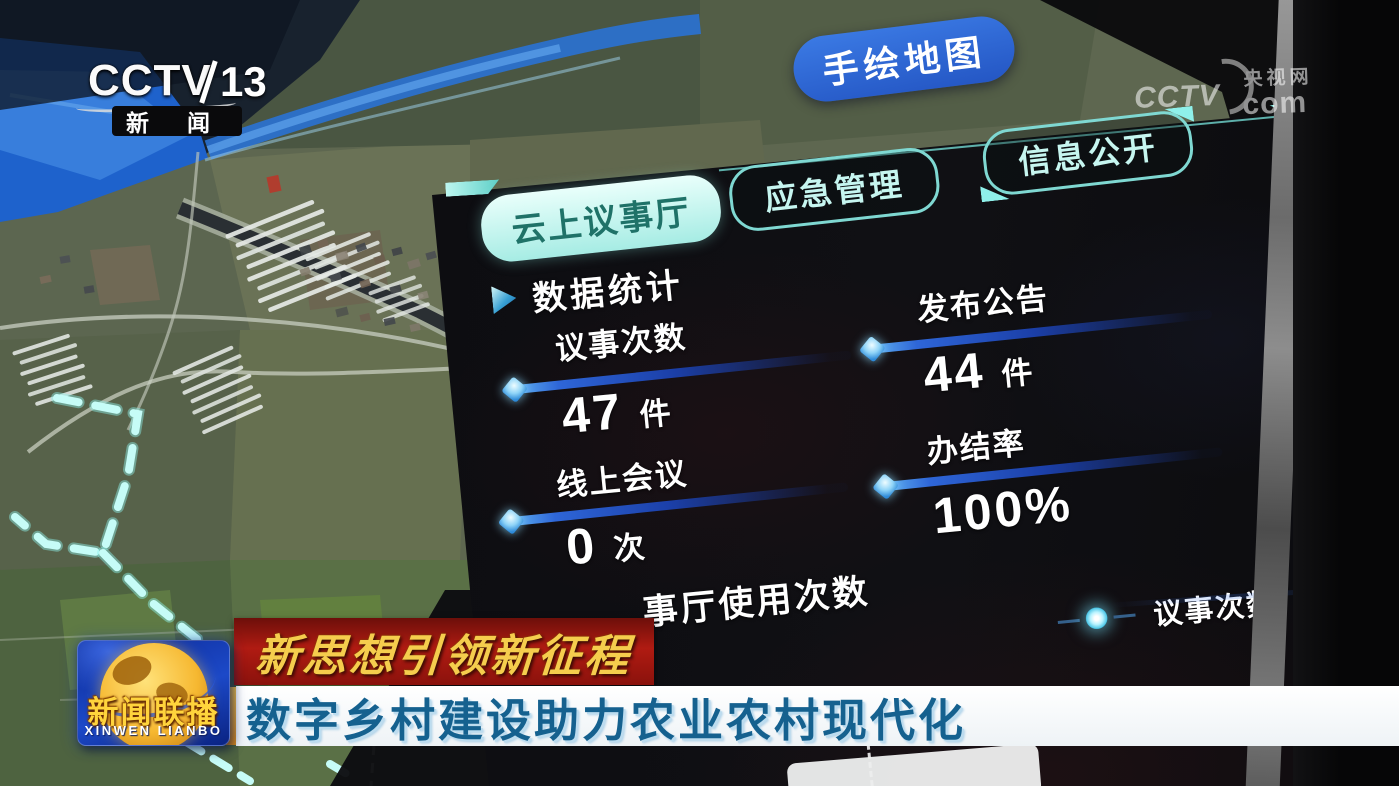 The height and width of the screenshot is (786, 1399). What do you see at coordinates (977, 372) in the screenshot?
I see `stat-value-announcements: 44 件` at bounding box center [977, 372].